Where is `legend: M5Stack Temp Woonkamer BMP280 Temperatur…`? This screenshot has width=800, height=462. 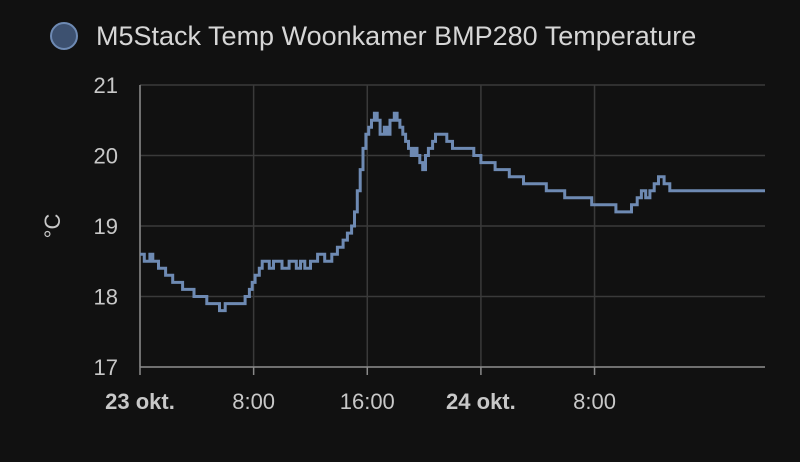 legend: M5Stack Temp Woonkamer BMP280 Temperatur… is located at coordinates (373, 36).